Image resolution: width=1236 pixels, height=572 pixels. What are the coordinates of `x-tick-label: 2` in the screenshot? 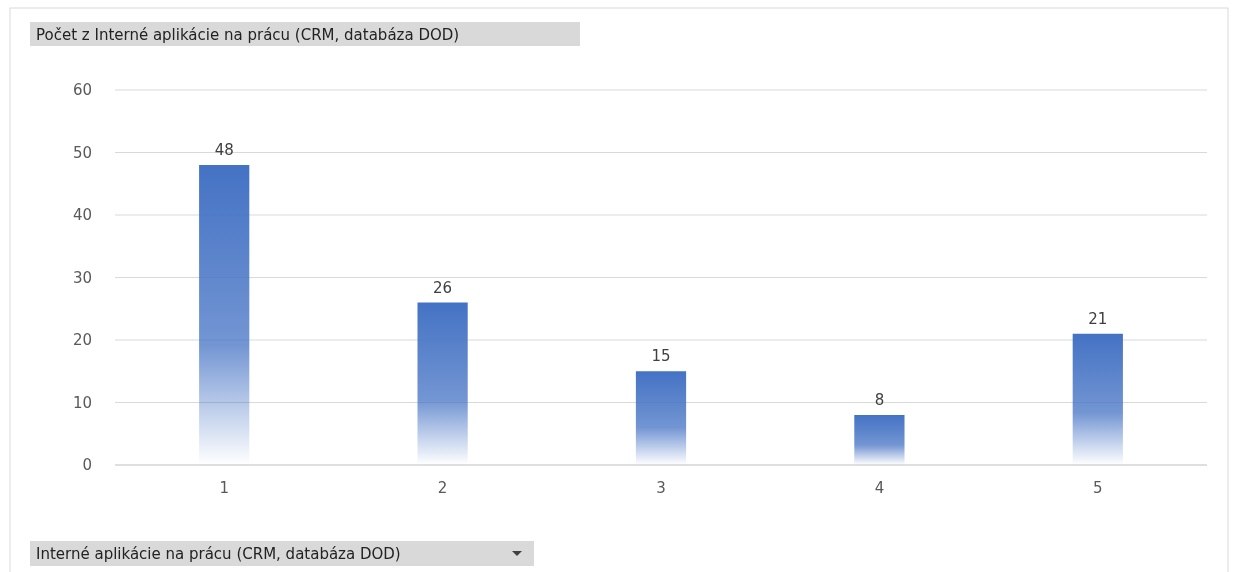 It's located at (442, 488).